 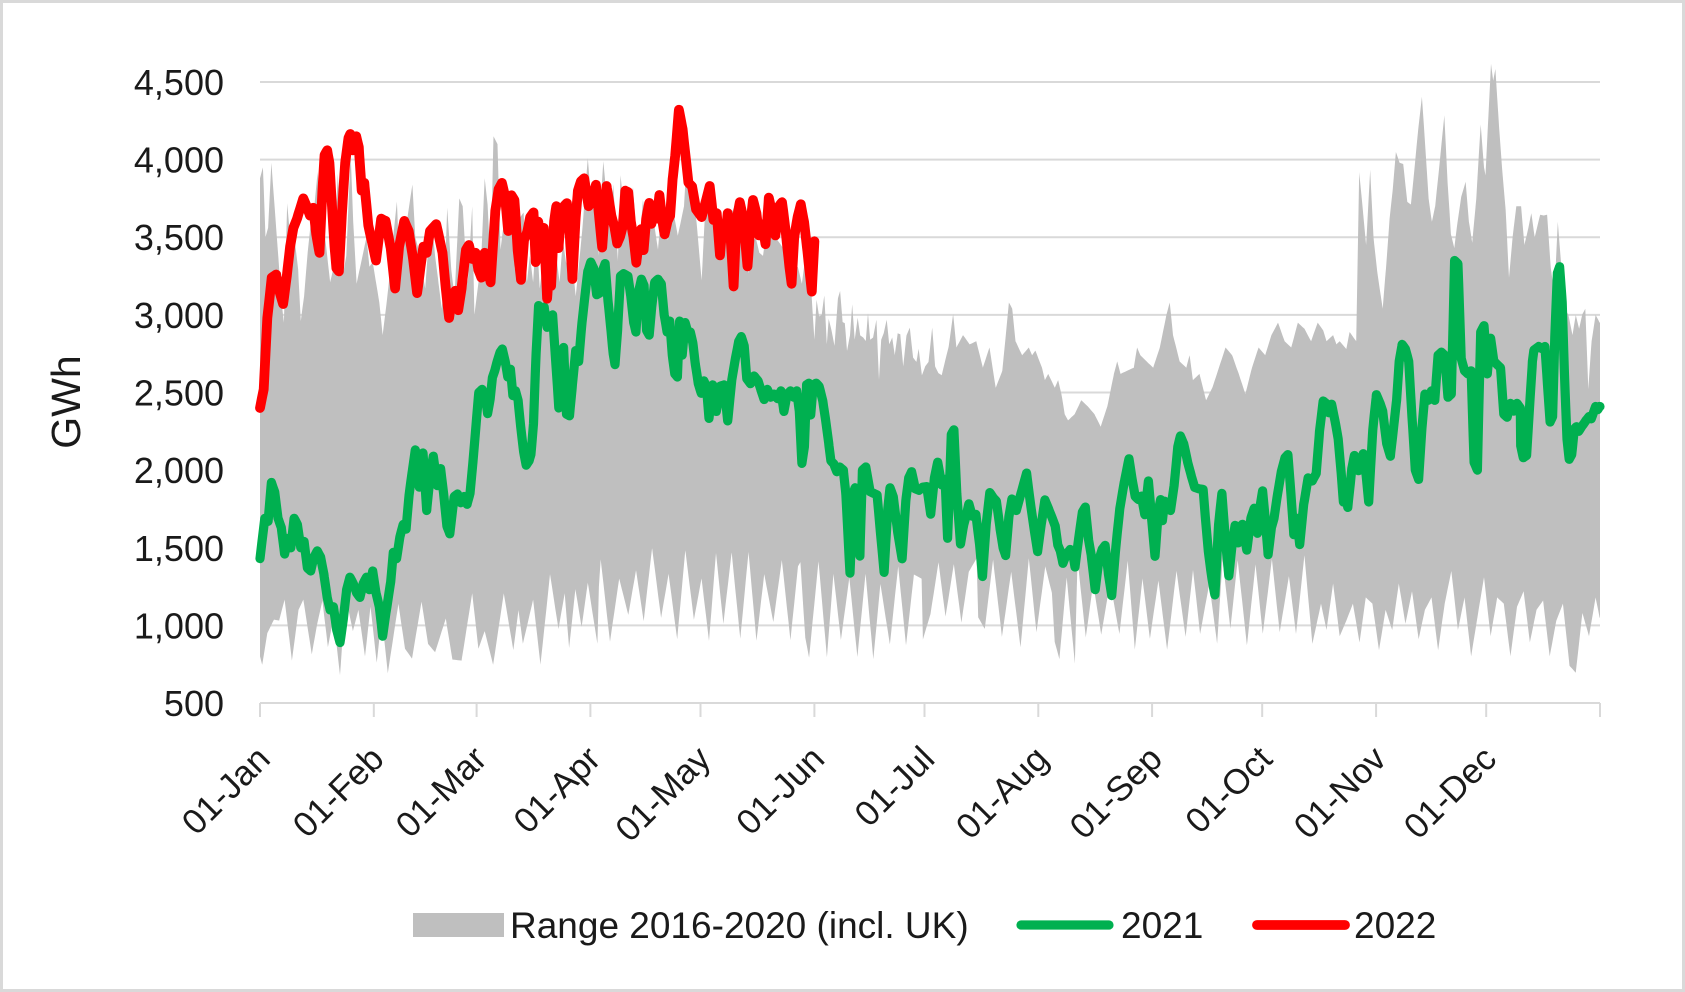 I want to click on svg-text: 4,000, so click(x=179, y=160).